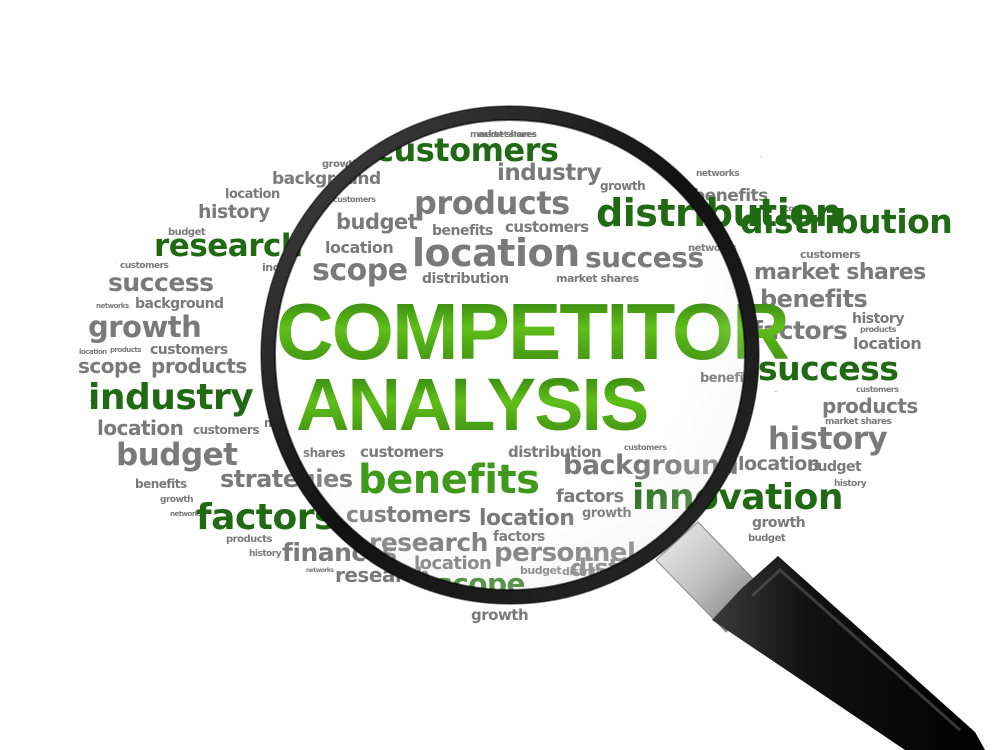 The image size is (1000, 750). I want to click on word: strategies, so click(286, 479).